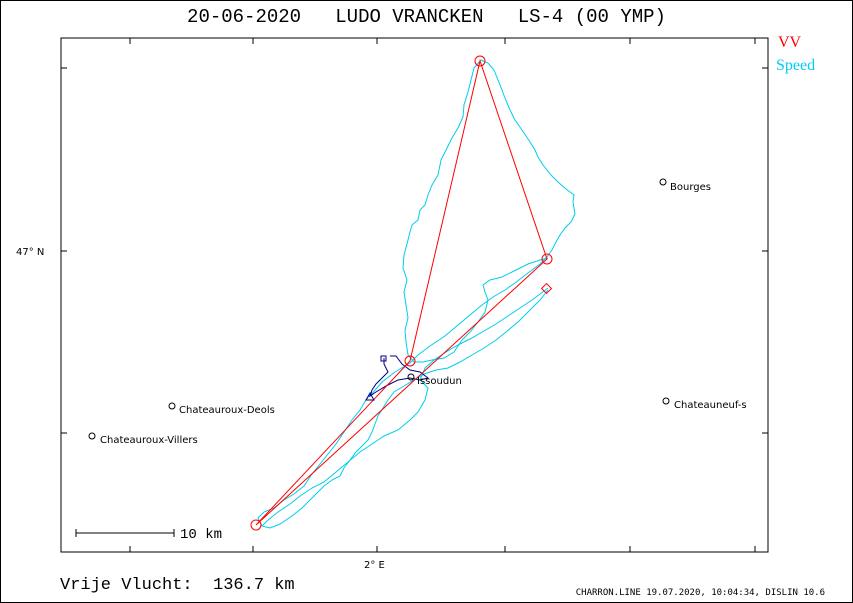 Image resolution: width=853 pixels, height=603 pixels. I want to click on place-label-chateauroux-deols: Chateauroux-Deols, so click(227, 410).